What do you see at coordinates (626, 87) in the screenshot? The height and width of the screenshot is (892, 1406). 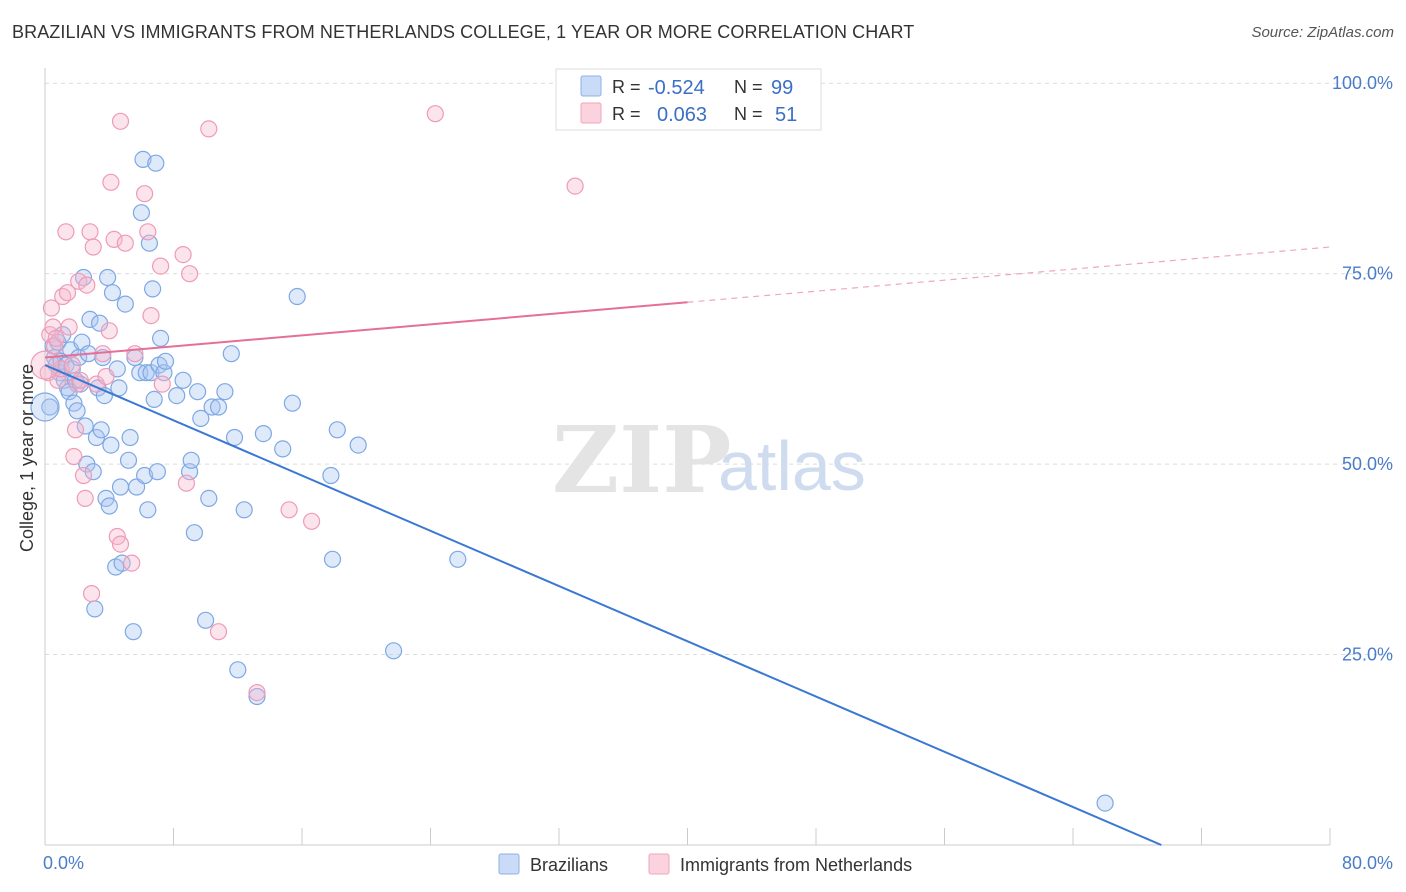 I see `legend-r-label-1: R =` at bounding box center [626, 87].